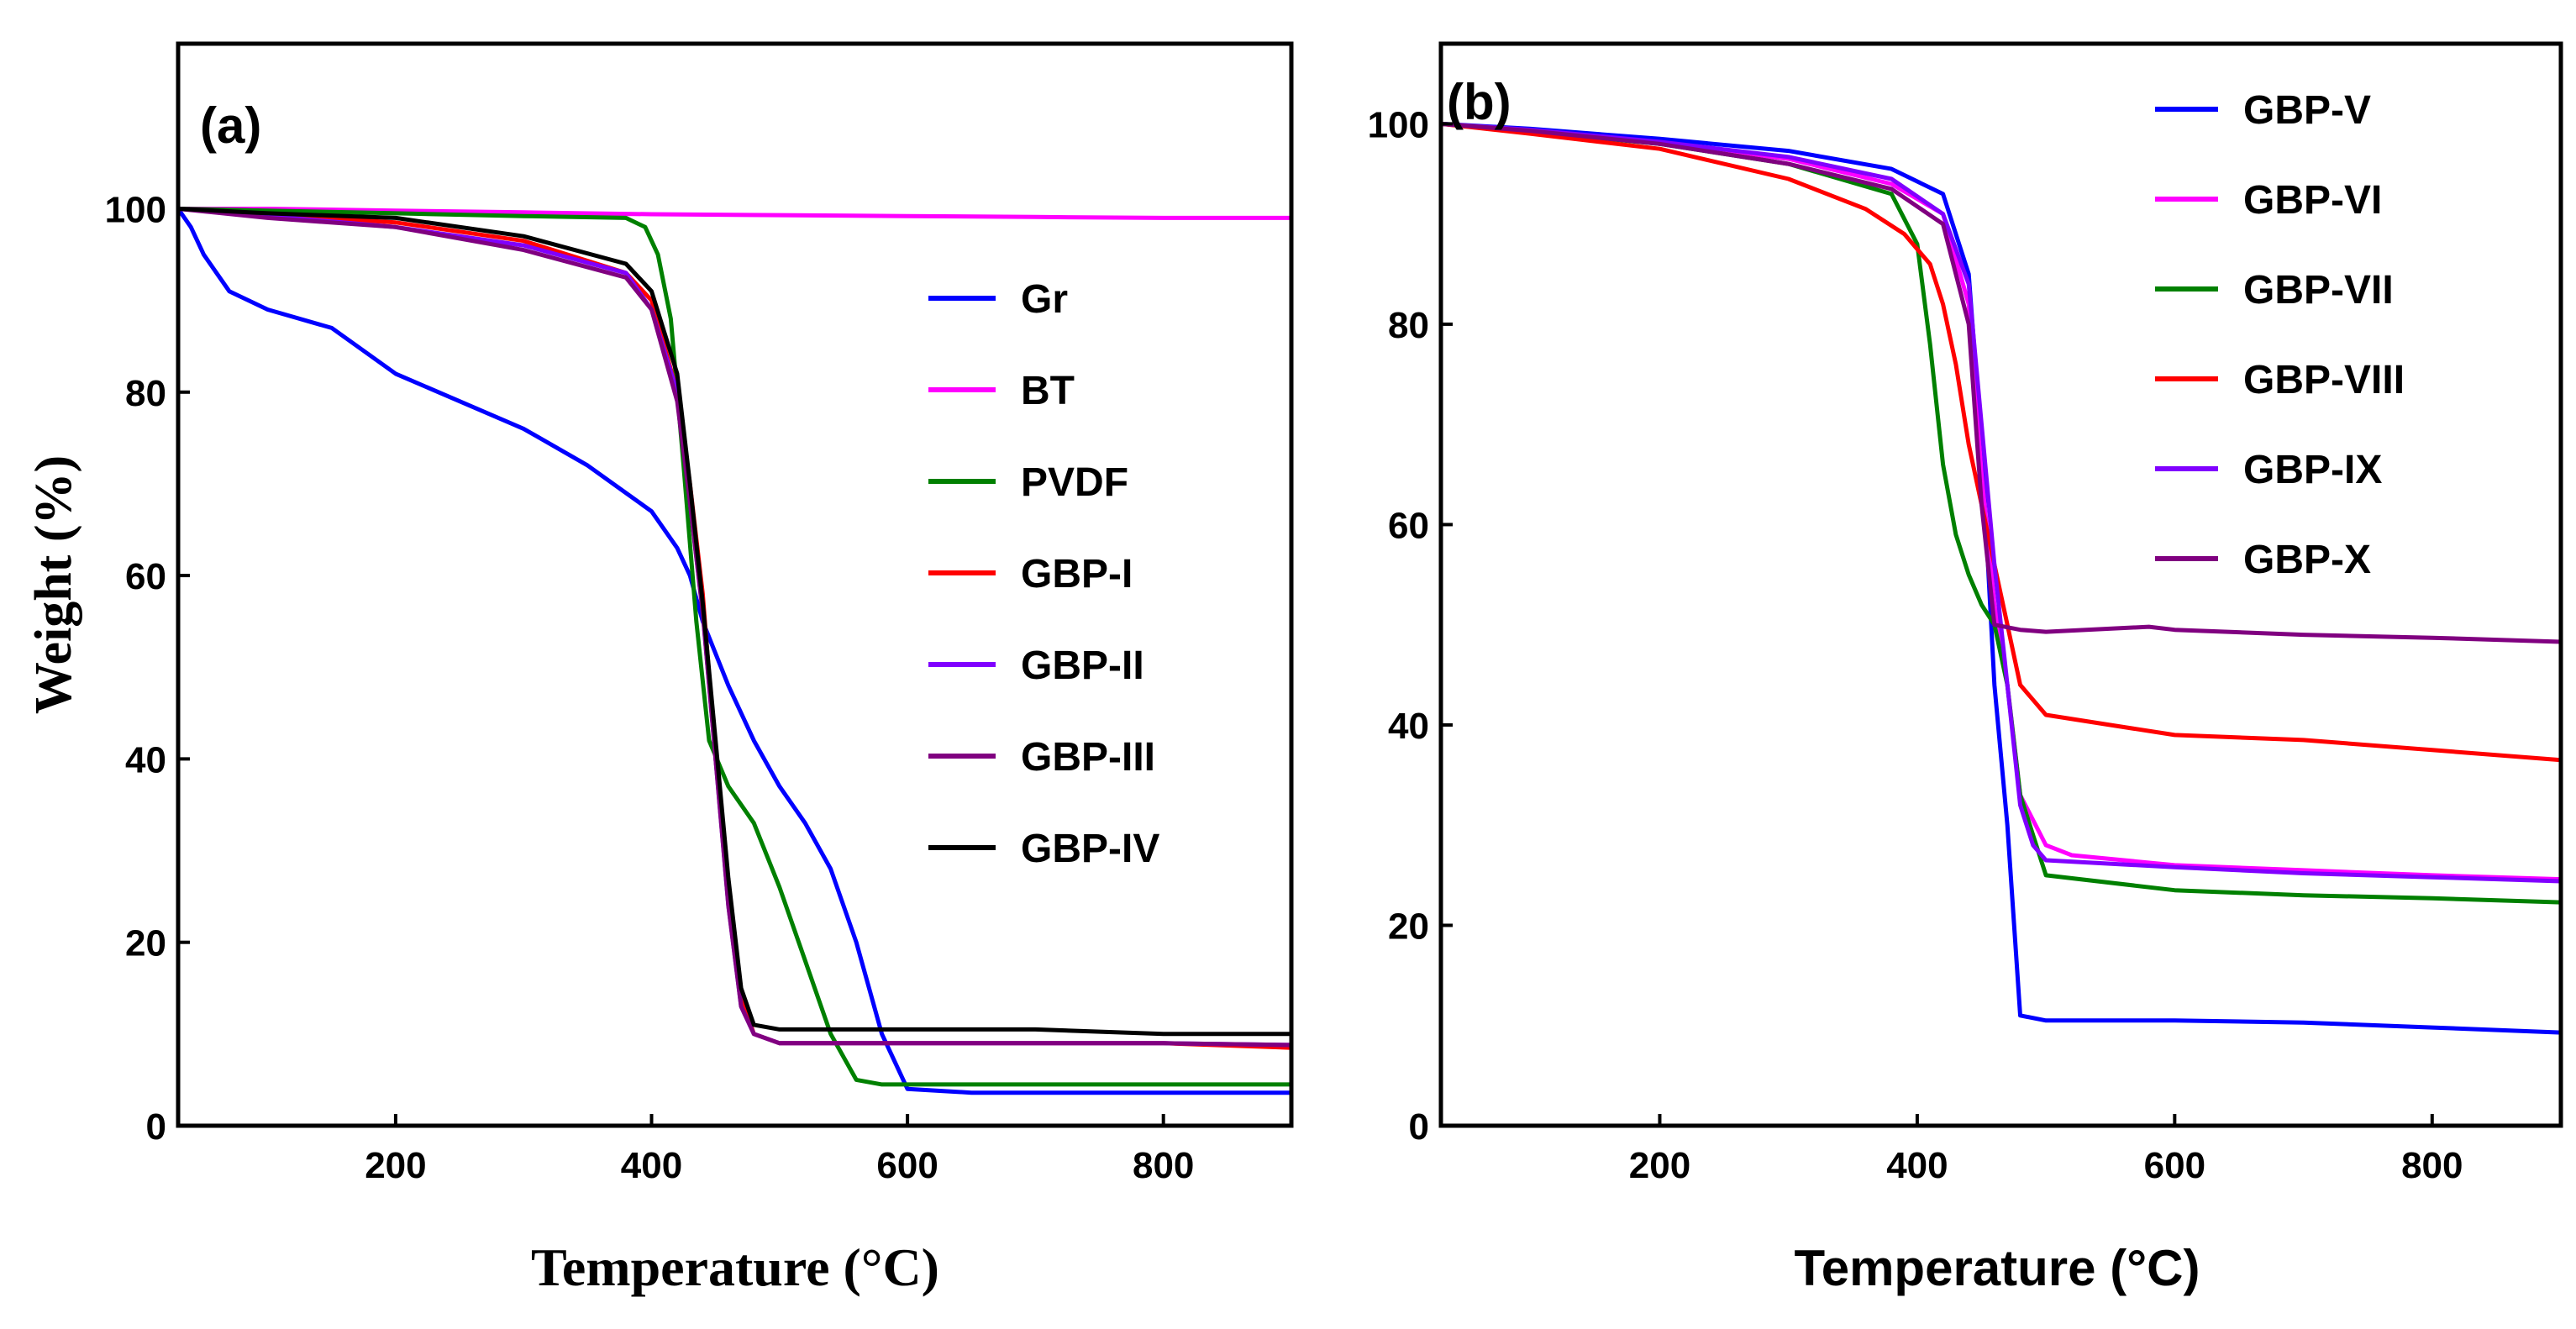 The width and height of the screenshot is (2576, 1329). I want to click on legend-label-gbp-ii: GBP-II, so click(1082, 665).